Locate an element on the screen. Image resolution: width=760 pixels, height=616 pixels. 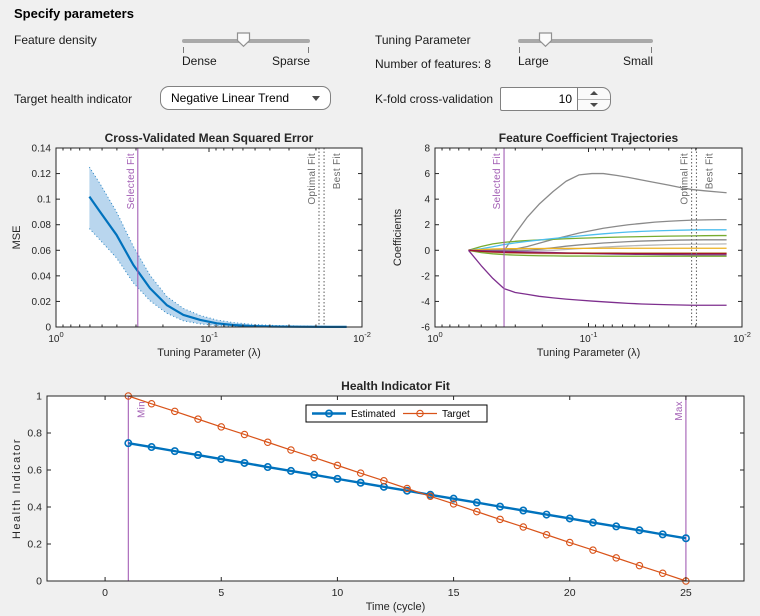
svg-text: 0.1 is located at coordinates (44, 200).